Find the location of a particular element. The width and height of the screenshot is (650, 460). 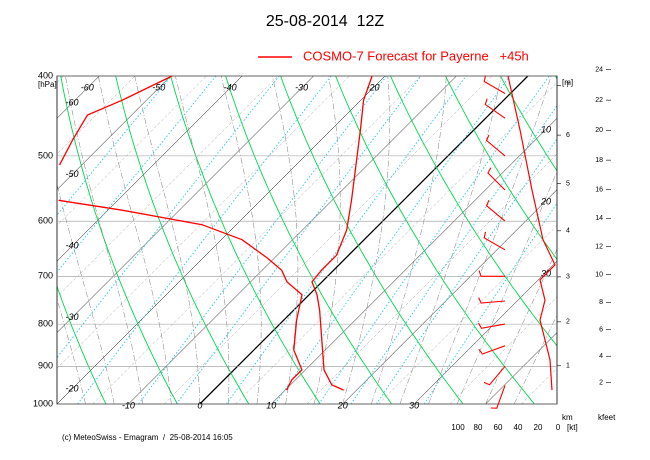

wind-tick-label: 20 is located at coordinates (538, 427).